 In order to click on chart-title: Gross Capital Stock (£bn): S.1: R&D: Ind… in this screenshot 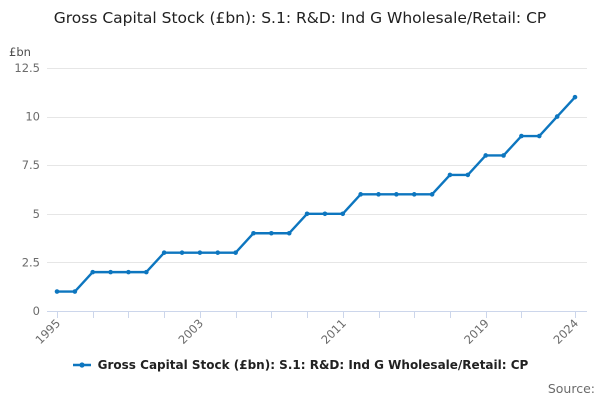, I will do `click(300, 18)`.